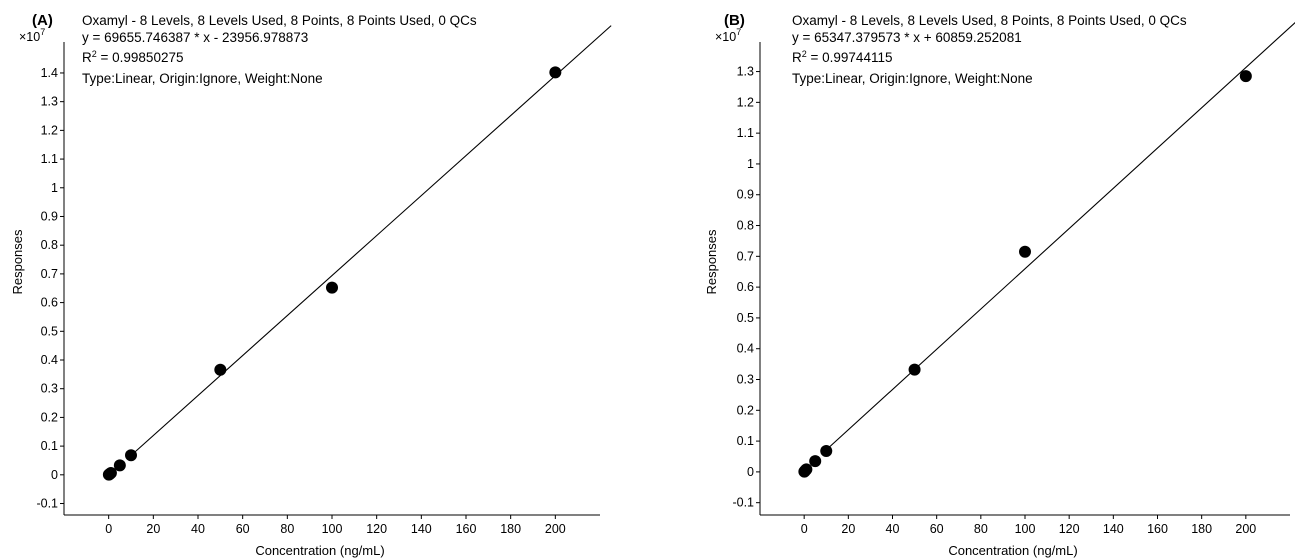 This screenshot has width=1295, height=558. I want to click on r-squared-value: = 0.99744115, so click(850, 57).